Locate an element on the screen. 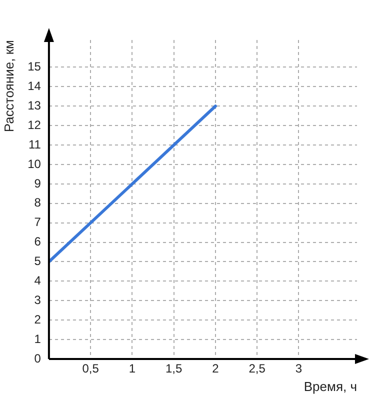 Image resolution: width=387 pixels, height=399 pixels. y-tick-label: 8 is located at coordinates (38, 203).